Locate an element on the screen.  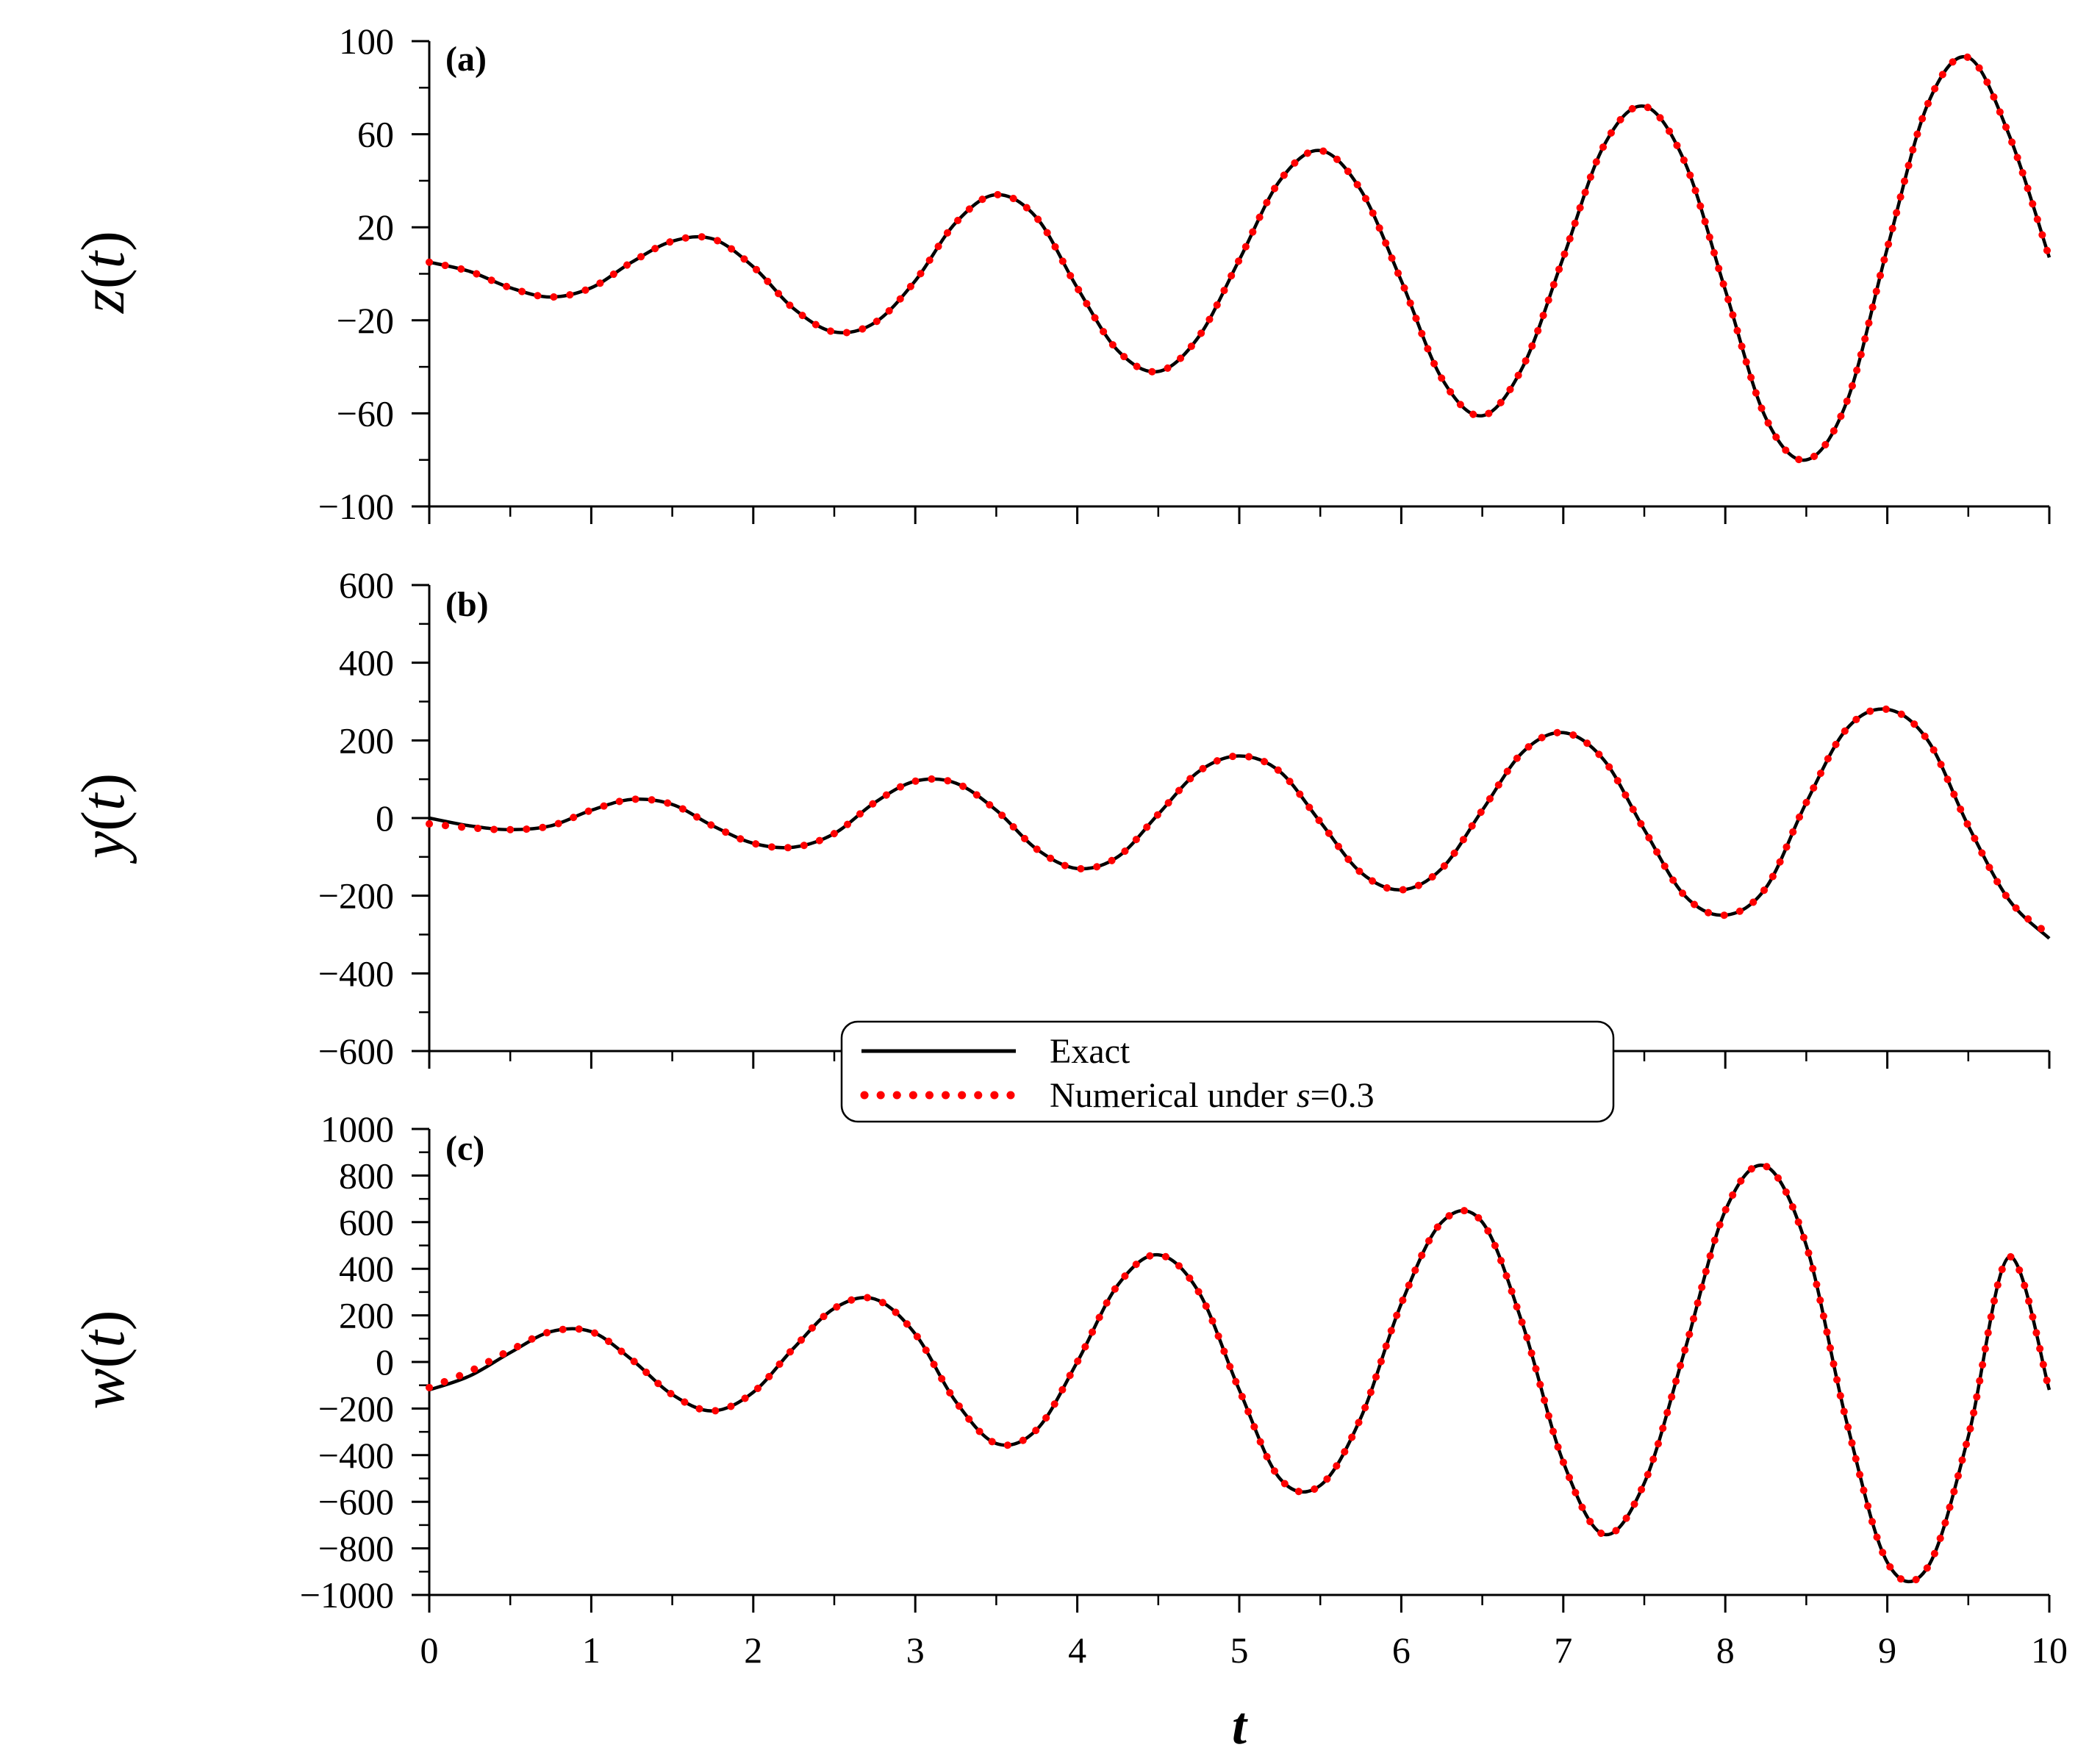
panel-c-x-tick-label: 4 is located at coordinates (1077, 1650).